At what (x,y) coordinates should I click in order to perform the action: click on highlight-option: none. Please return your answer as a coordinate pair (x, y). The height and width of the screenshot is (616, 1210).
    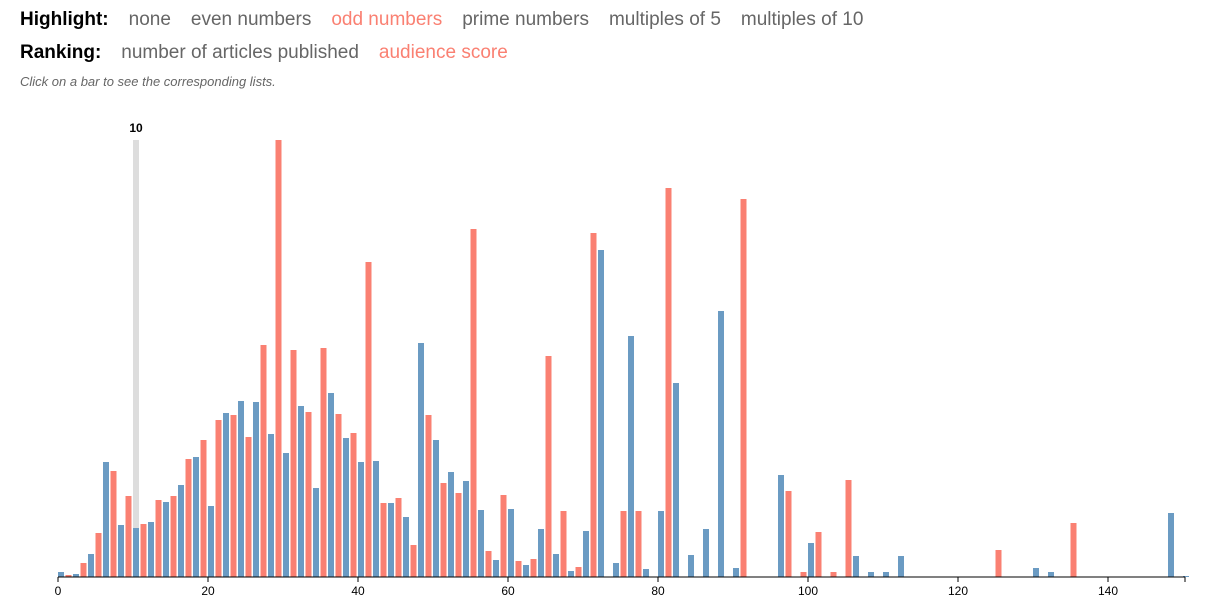
    Looking at the image, I should click on (149, 19).